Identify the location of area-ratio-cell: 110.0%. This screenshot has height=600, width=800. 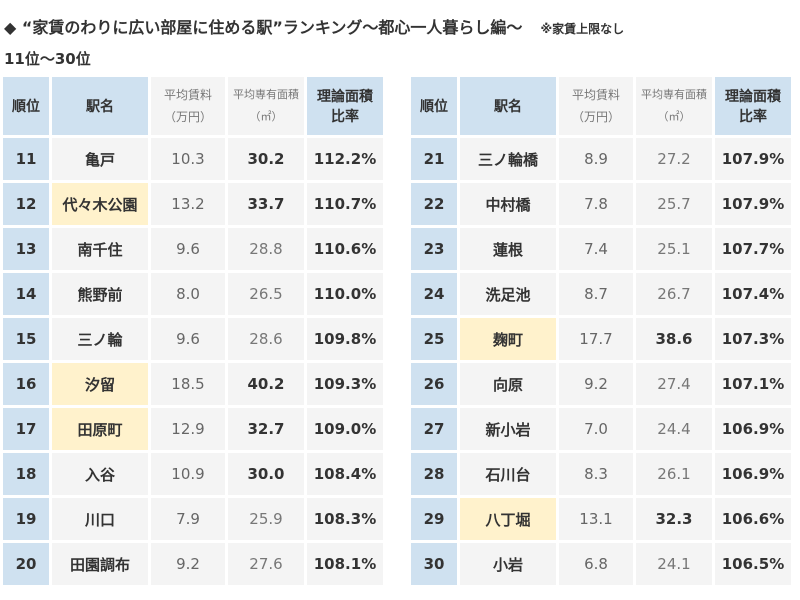
(345, 294).